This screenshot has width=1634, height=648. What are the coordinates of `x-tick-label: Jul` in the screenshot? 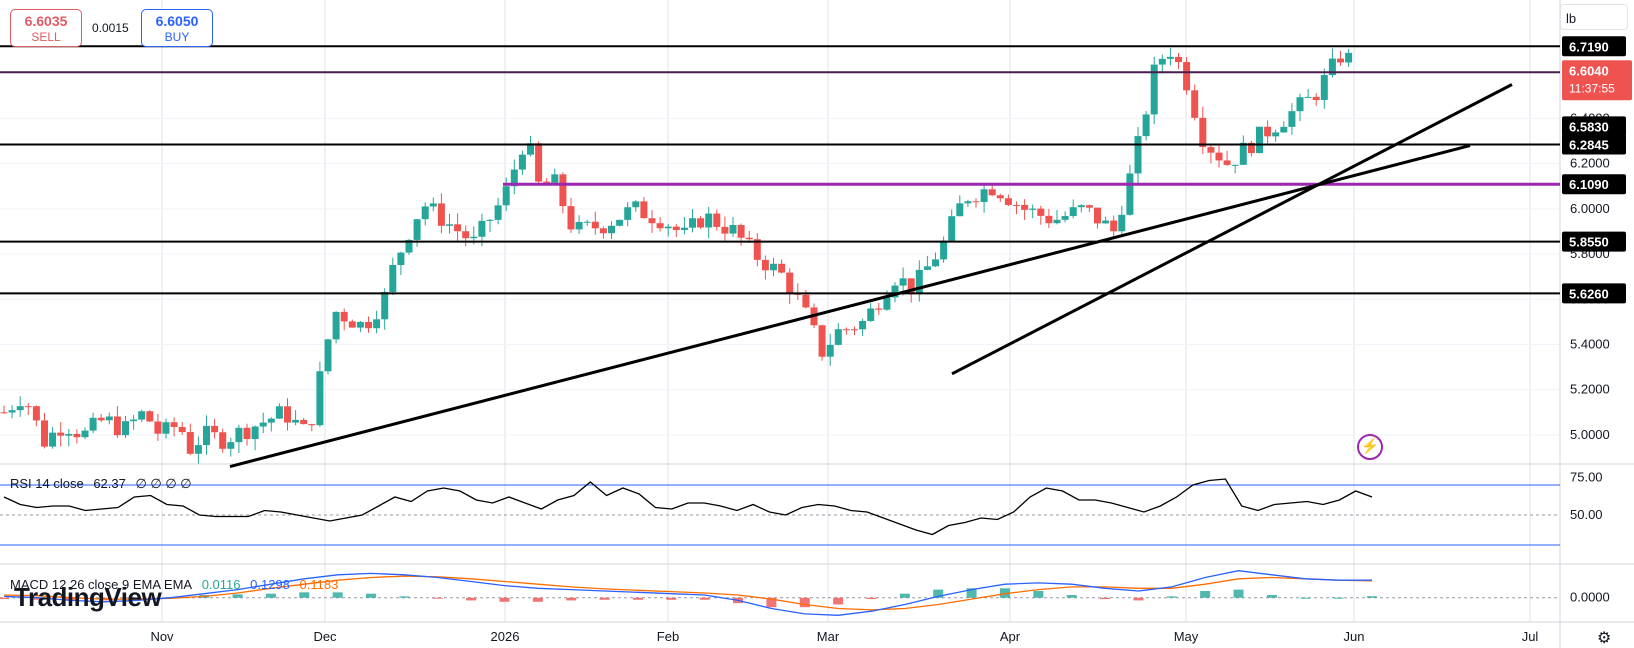 It's located at (1530, 636).